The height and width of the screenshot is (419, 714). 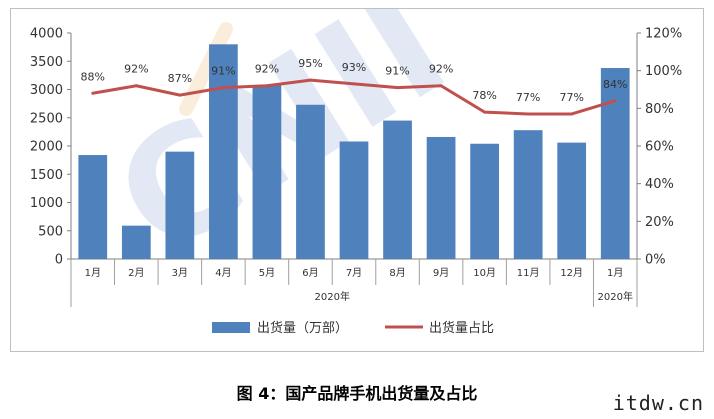 I want to click on data-labels: 88% 92% 87% 91% 92% 95% 93% 91% 92% 78% 77% 77% 84%, so click(x=354, y=80).